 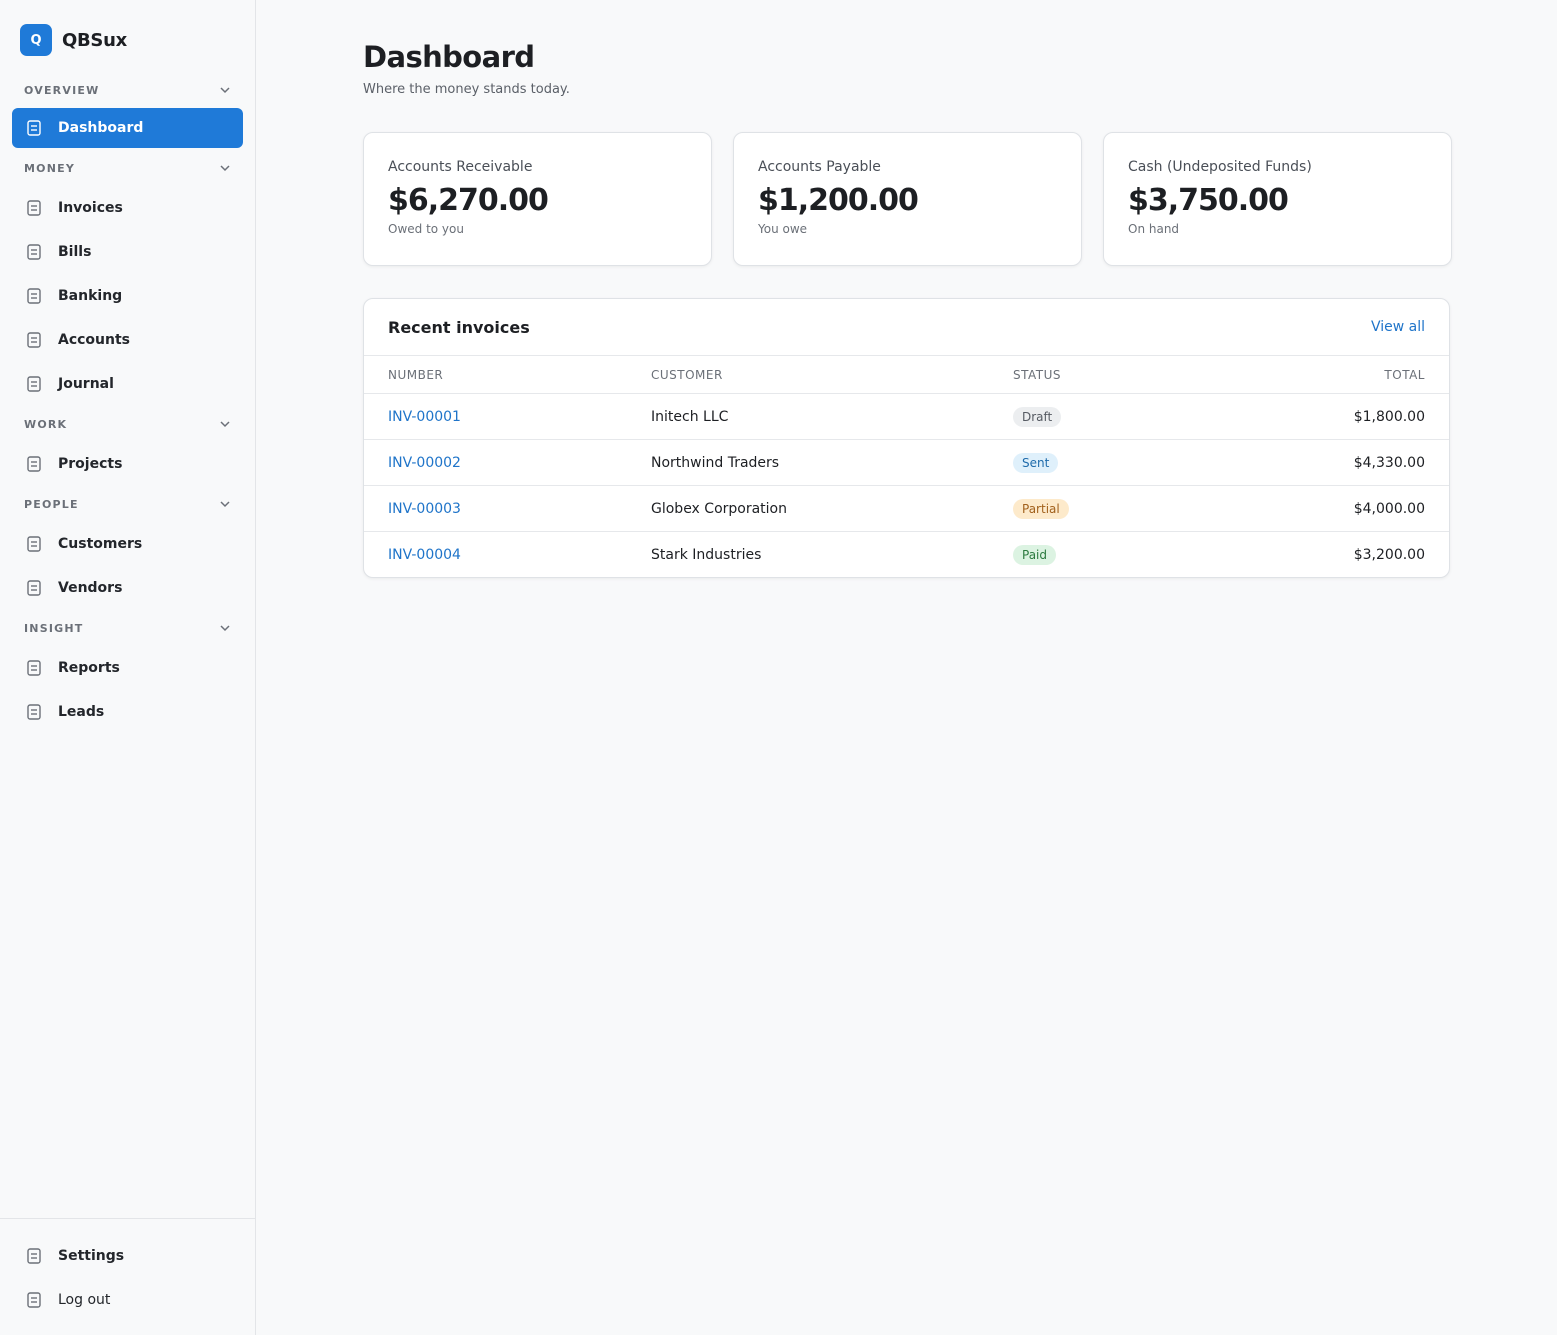 I want to click on nav-item: Dashboard, so click(x=127, y=128).